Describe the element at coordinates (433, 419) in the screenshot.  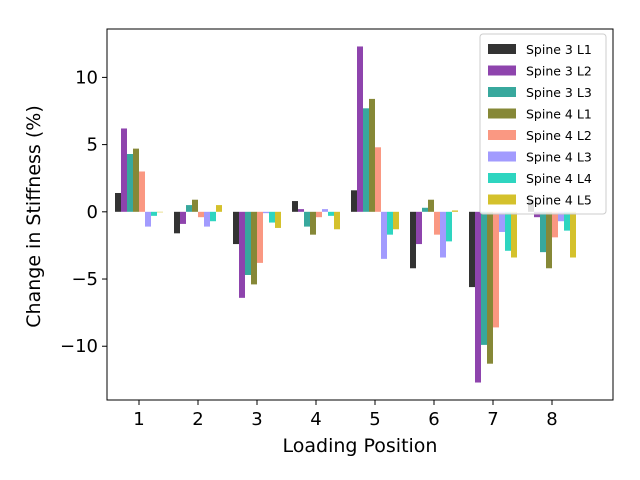
I see `x-tick-label: 6` at that location.